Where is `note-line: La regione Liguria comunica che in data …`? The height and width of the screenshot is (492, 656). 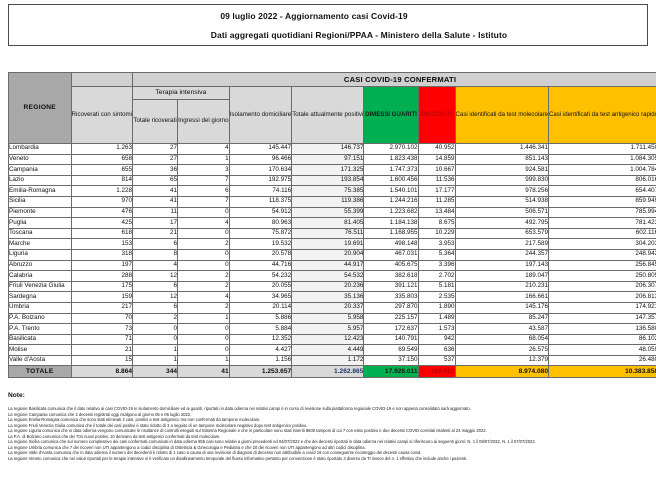 note-line: La regione Liguria comunica che in data … is located at coordinates (247, 430).